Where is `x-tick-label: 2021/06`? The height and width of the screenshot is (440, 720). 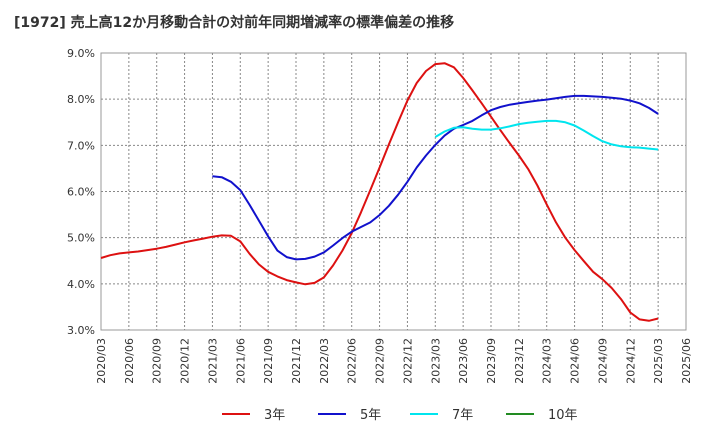
x-tick-label: 2021/06 is located at coordinates (240, 361).